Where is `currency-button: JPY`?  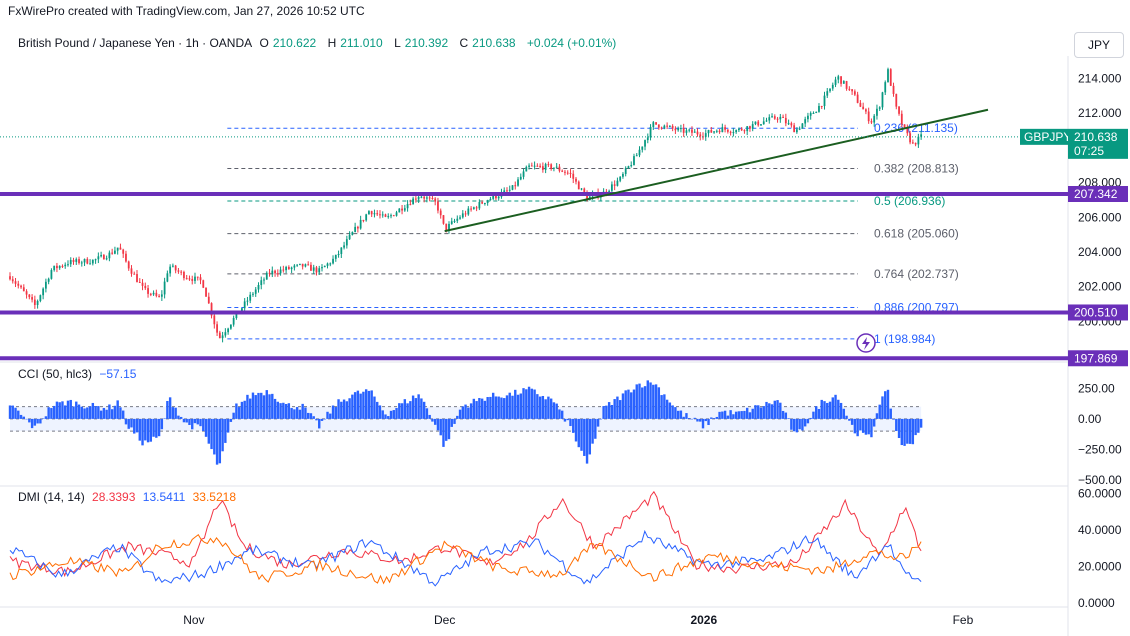 currency-button: JPY is located at coordinates (1099, 45).